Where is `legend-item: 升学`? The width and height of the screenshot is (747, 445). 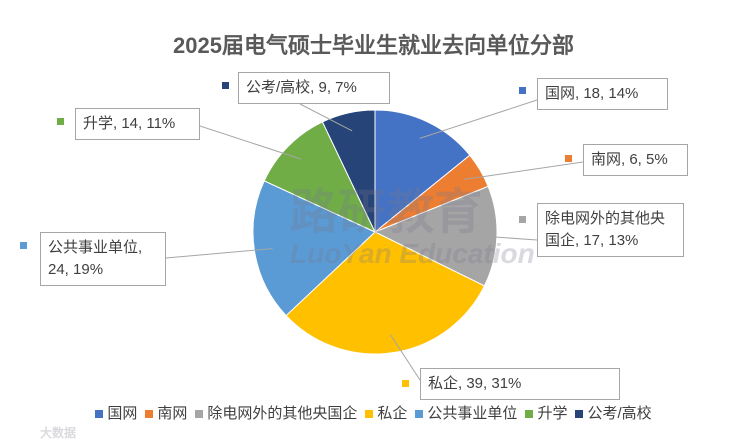 legend-item: 升学 is located at coordinates (546, 412).